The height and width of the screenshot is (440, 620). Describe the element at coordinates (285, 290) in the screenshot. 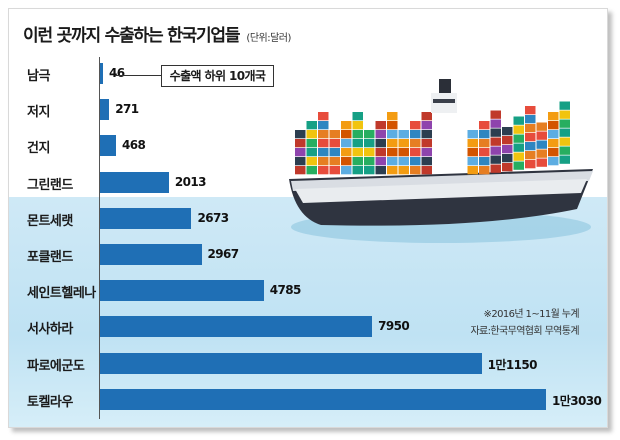

I see `bar-value-label: 4785` at that location.